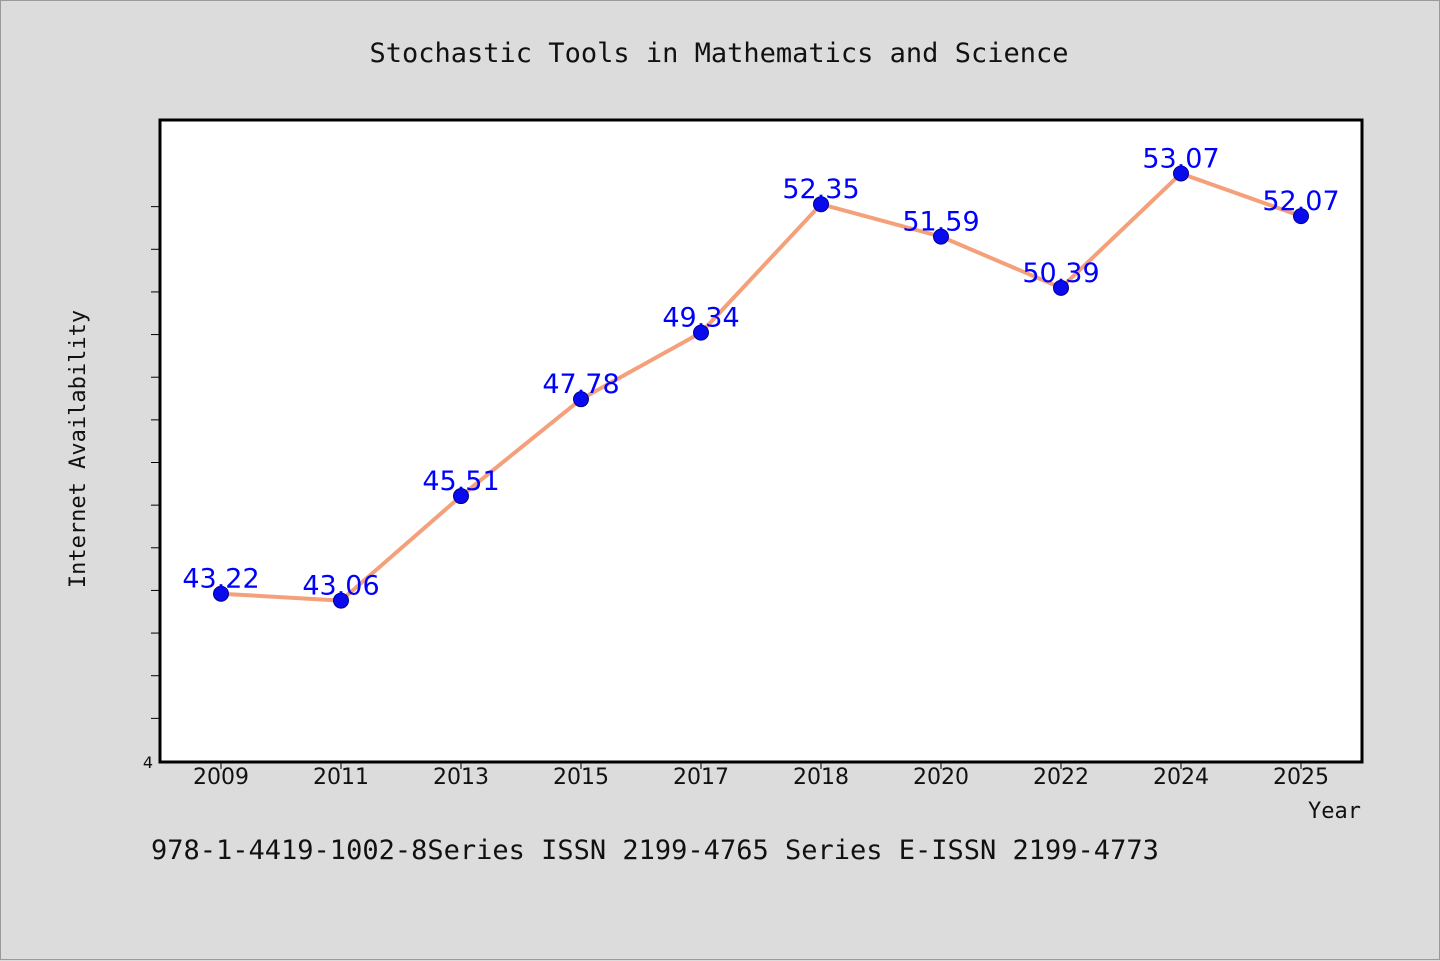 The width and height of the screenshot is (1440, 961). Describe the element at coordinates (821, 777) in the screenshot. I see `x-tick-label: 2018` at that location.